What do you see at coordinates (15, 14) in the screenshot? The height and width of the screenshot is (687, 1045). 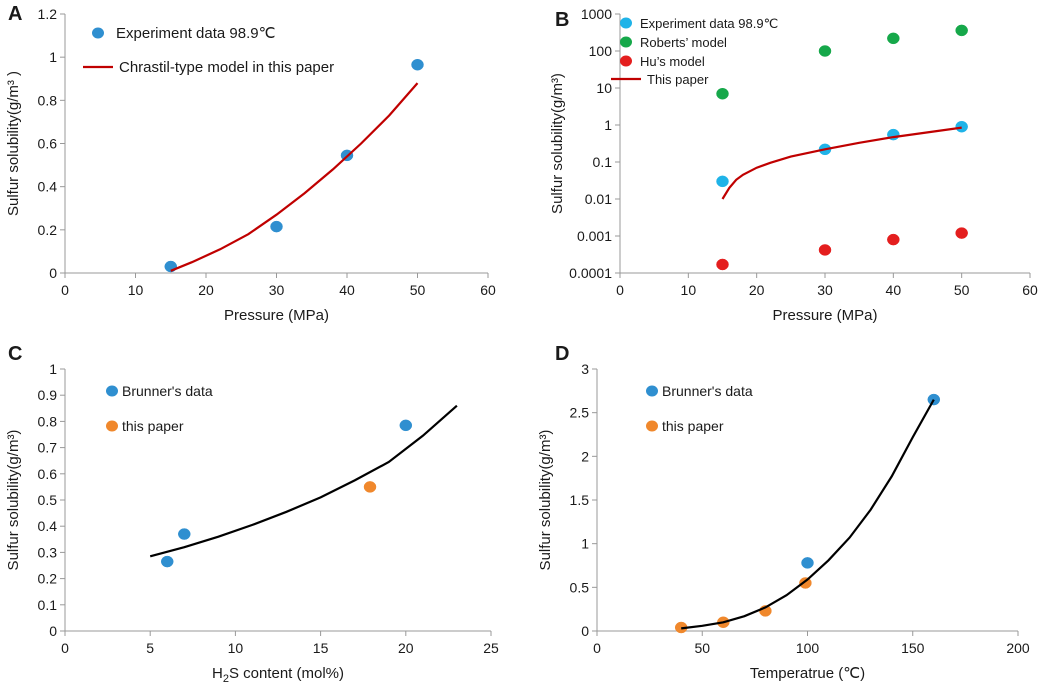 I see `panel-label-a: A` at bounding box center [15, 14].